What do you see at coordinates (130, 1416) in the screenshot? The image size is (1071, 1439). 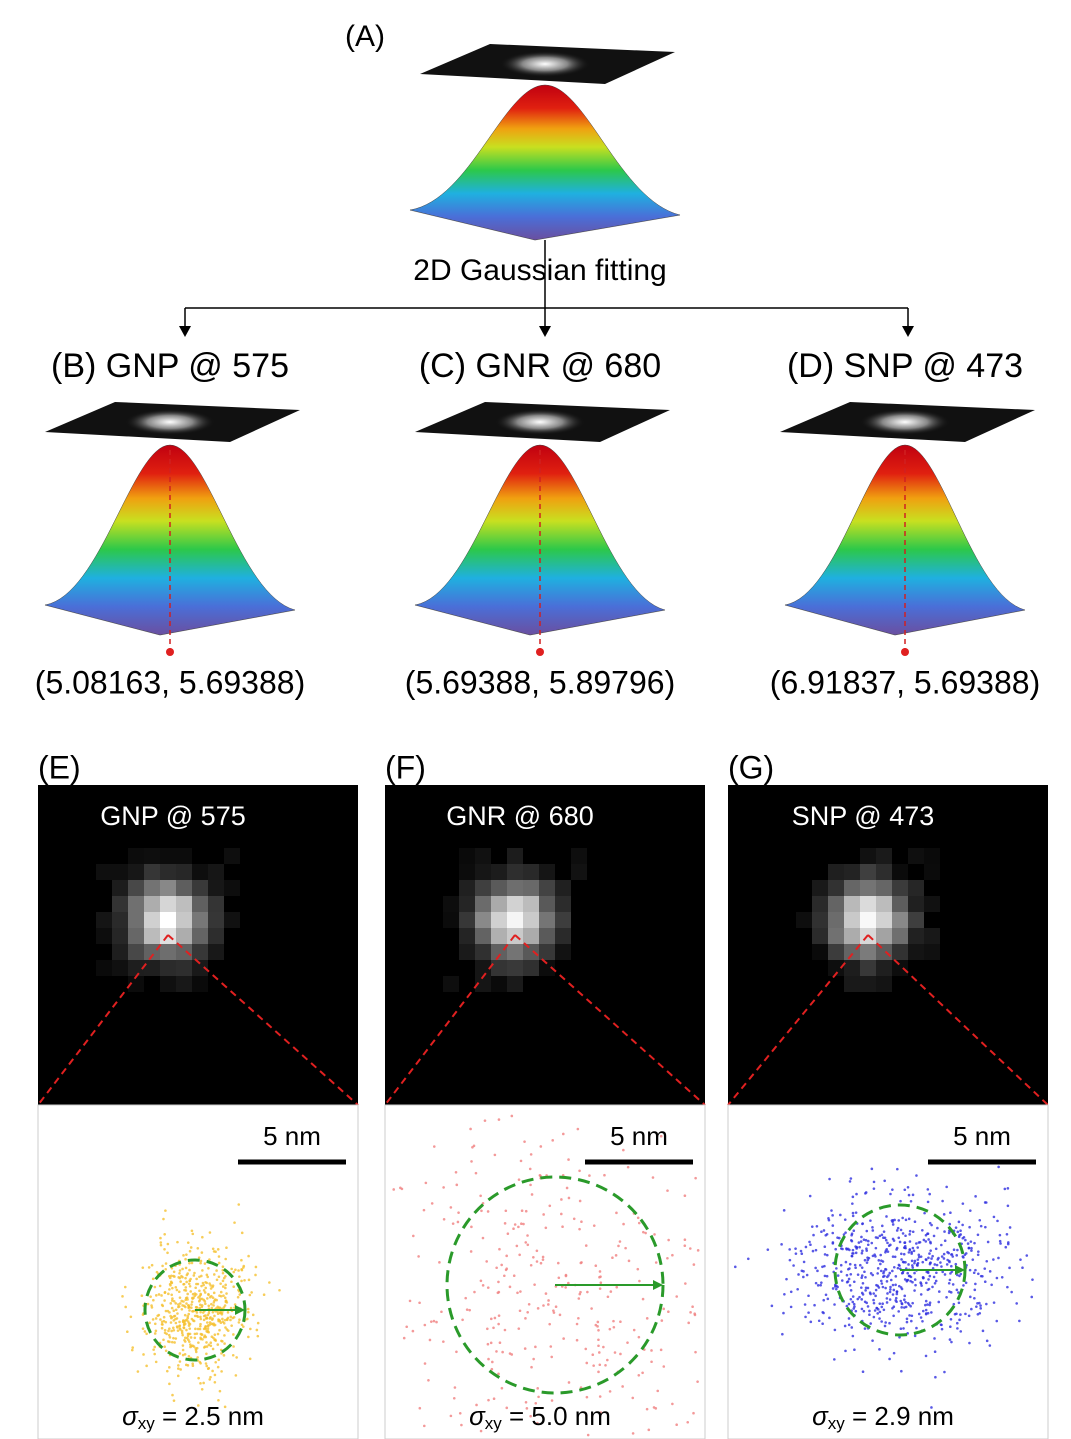 I see `sigma-symbol: σ` at bounding box center [130, 1416].